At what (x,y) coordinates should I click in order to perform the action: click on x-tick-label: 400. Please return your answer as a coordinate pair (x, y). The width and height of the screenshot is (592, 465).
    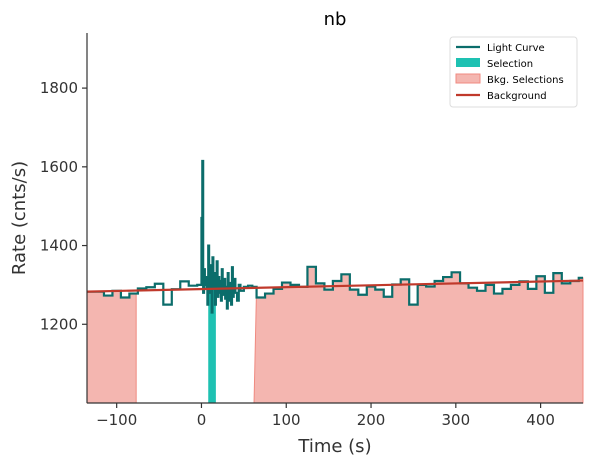
    Looking at the image, I should click on (540, 420).